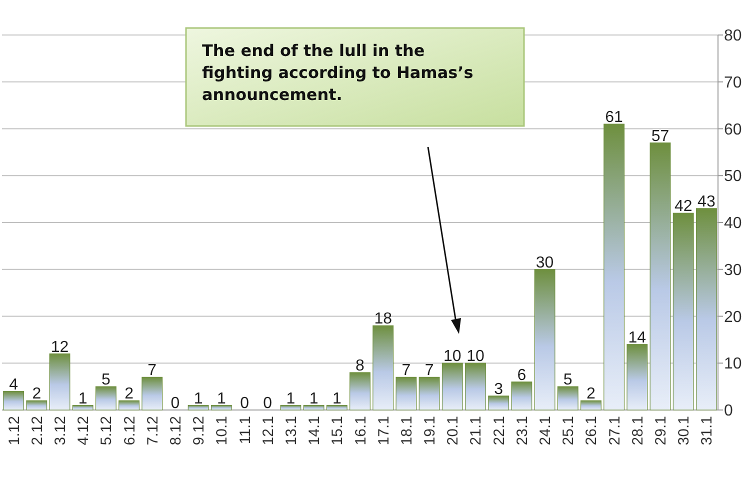  Describe the element at coordinates (614, 117) in the screenshot. I see `data-label: 61` at that location.